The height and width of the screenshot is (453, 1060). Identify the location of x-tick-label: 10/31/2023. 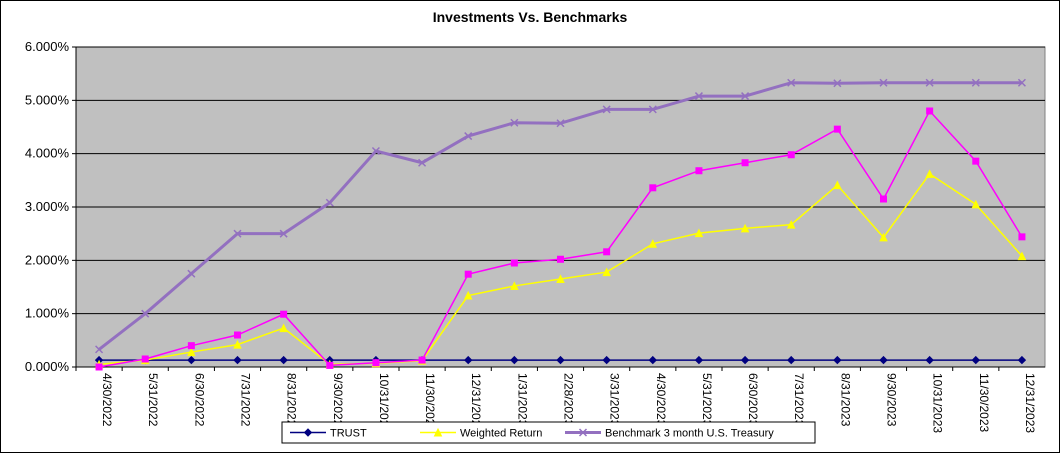
(938, 403).